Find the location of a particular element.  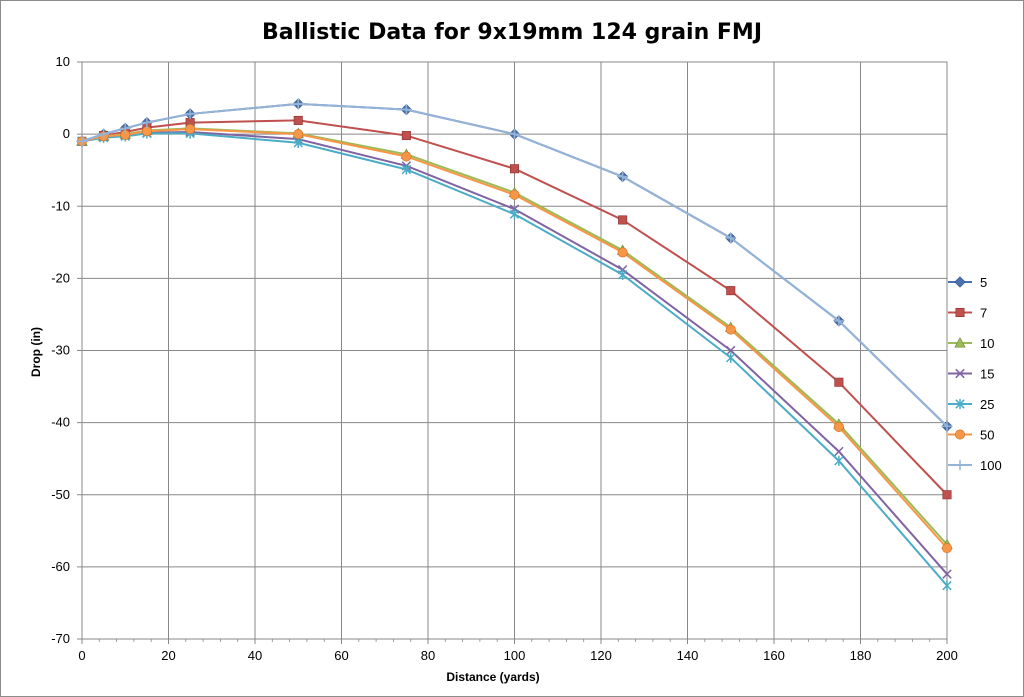

legend: 5 7 10 15 25 50 100 is located at coordinates (975, 374).